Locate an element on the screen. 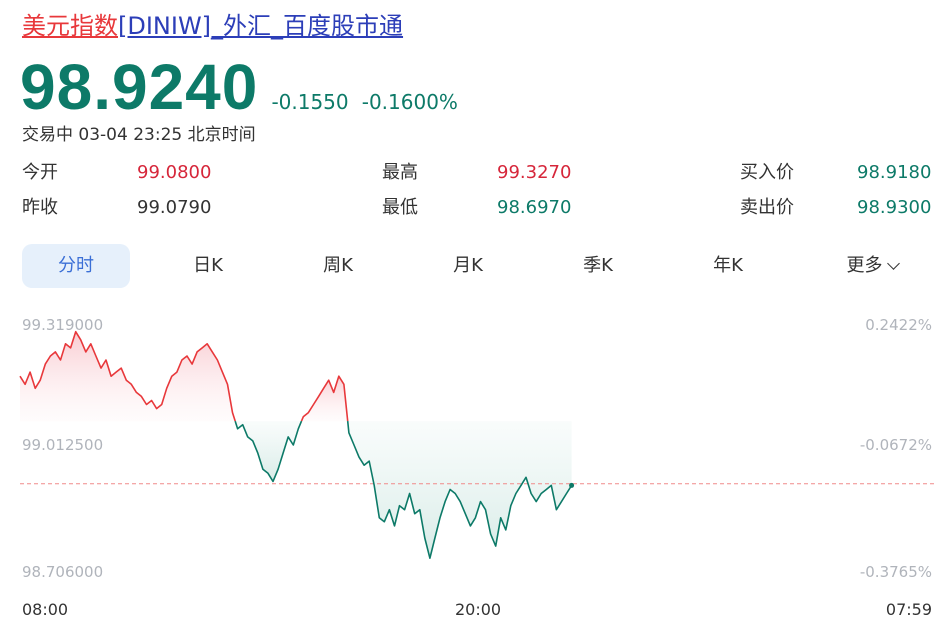 This screenshot has height=633, width=936. ask-label: 卖出价 is located at coordinates (767, 207).